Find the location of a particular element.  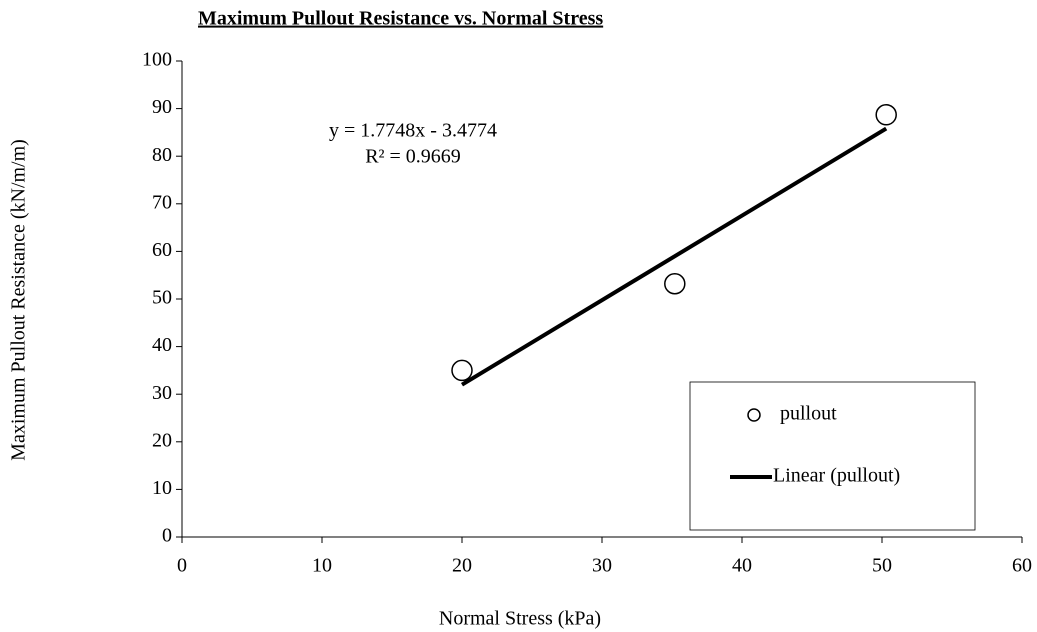

legend-label: Linear (pullout) is located at coordinates (836, 476).